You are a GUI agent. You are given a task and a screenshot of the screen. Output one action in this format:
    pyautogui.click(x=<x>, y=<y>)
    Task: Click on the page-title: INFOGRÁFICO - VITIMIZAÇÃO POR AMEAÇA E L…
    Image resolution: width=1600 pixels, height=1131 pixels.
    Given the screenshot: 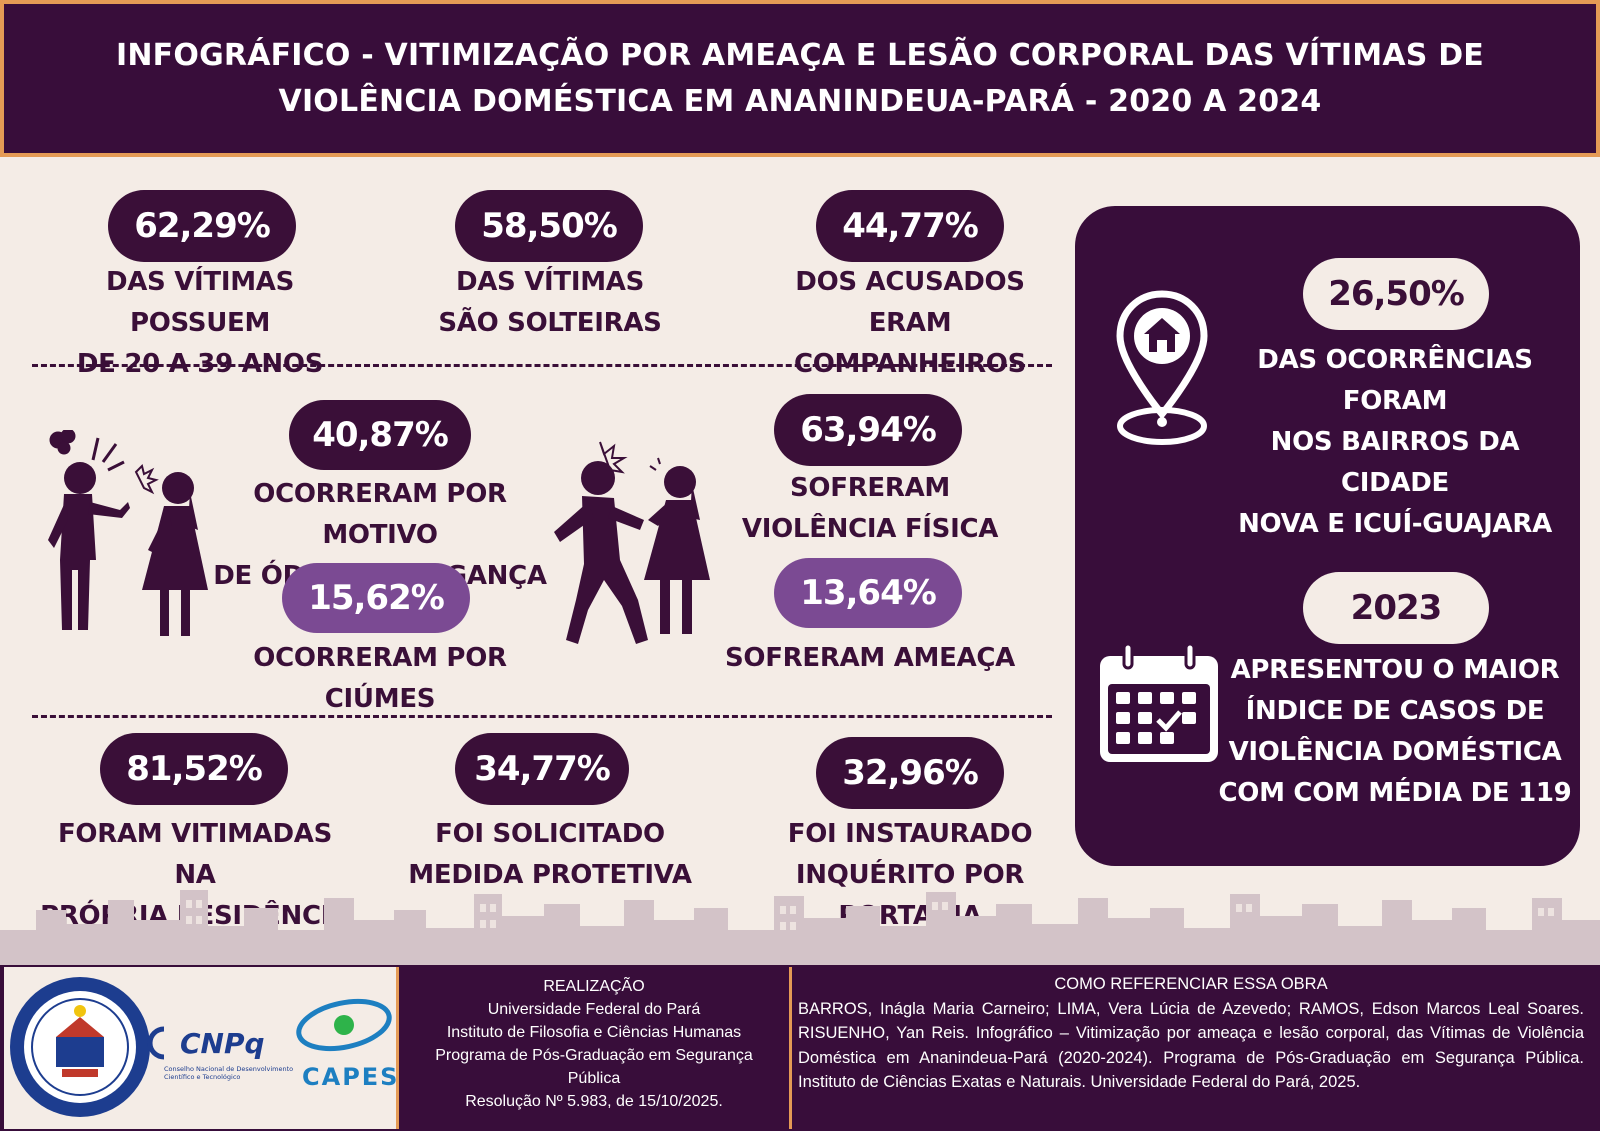 What is the action you would take?
    pyautogui.click(x=800, y=78)
    